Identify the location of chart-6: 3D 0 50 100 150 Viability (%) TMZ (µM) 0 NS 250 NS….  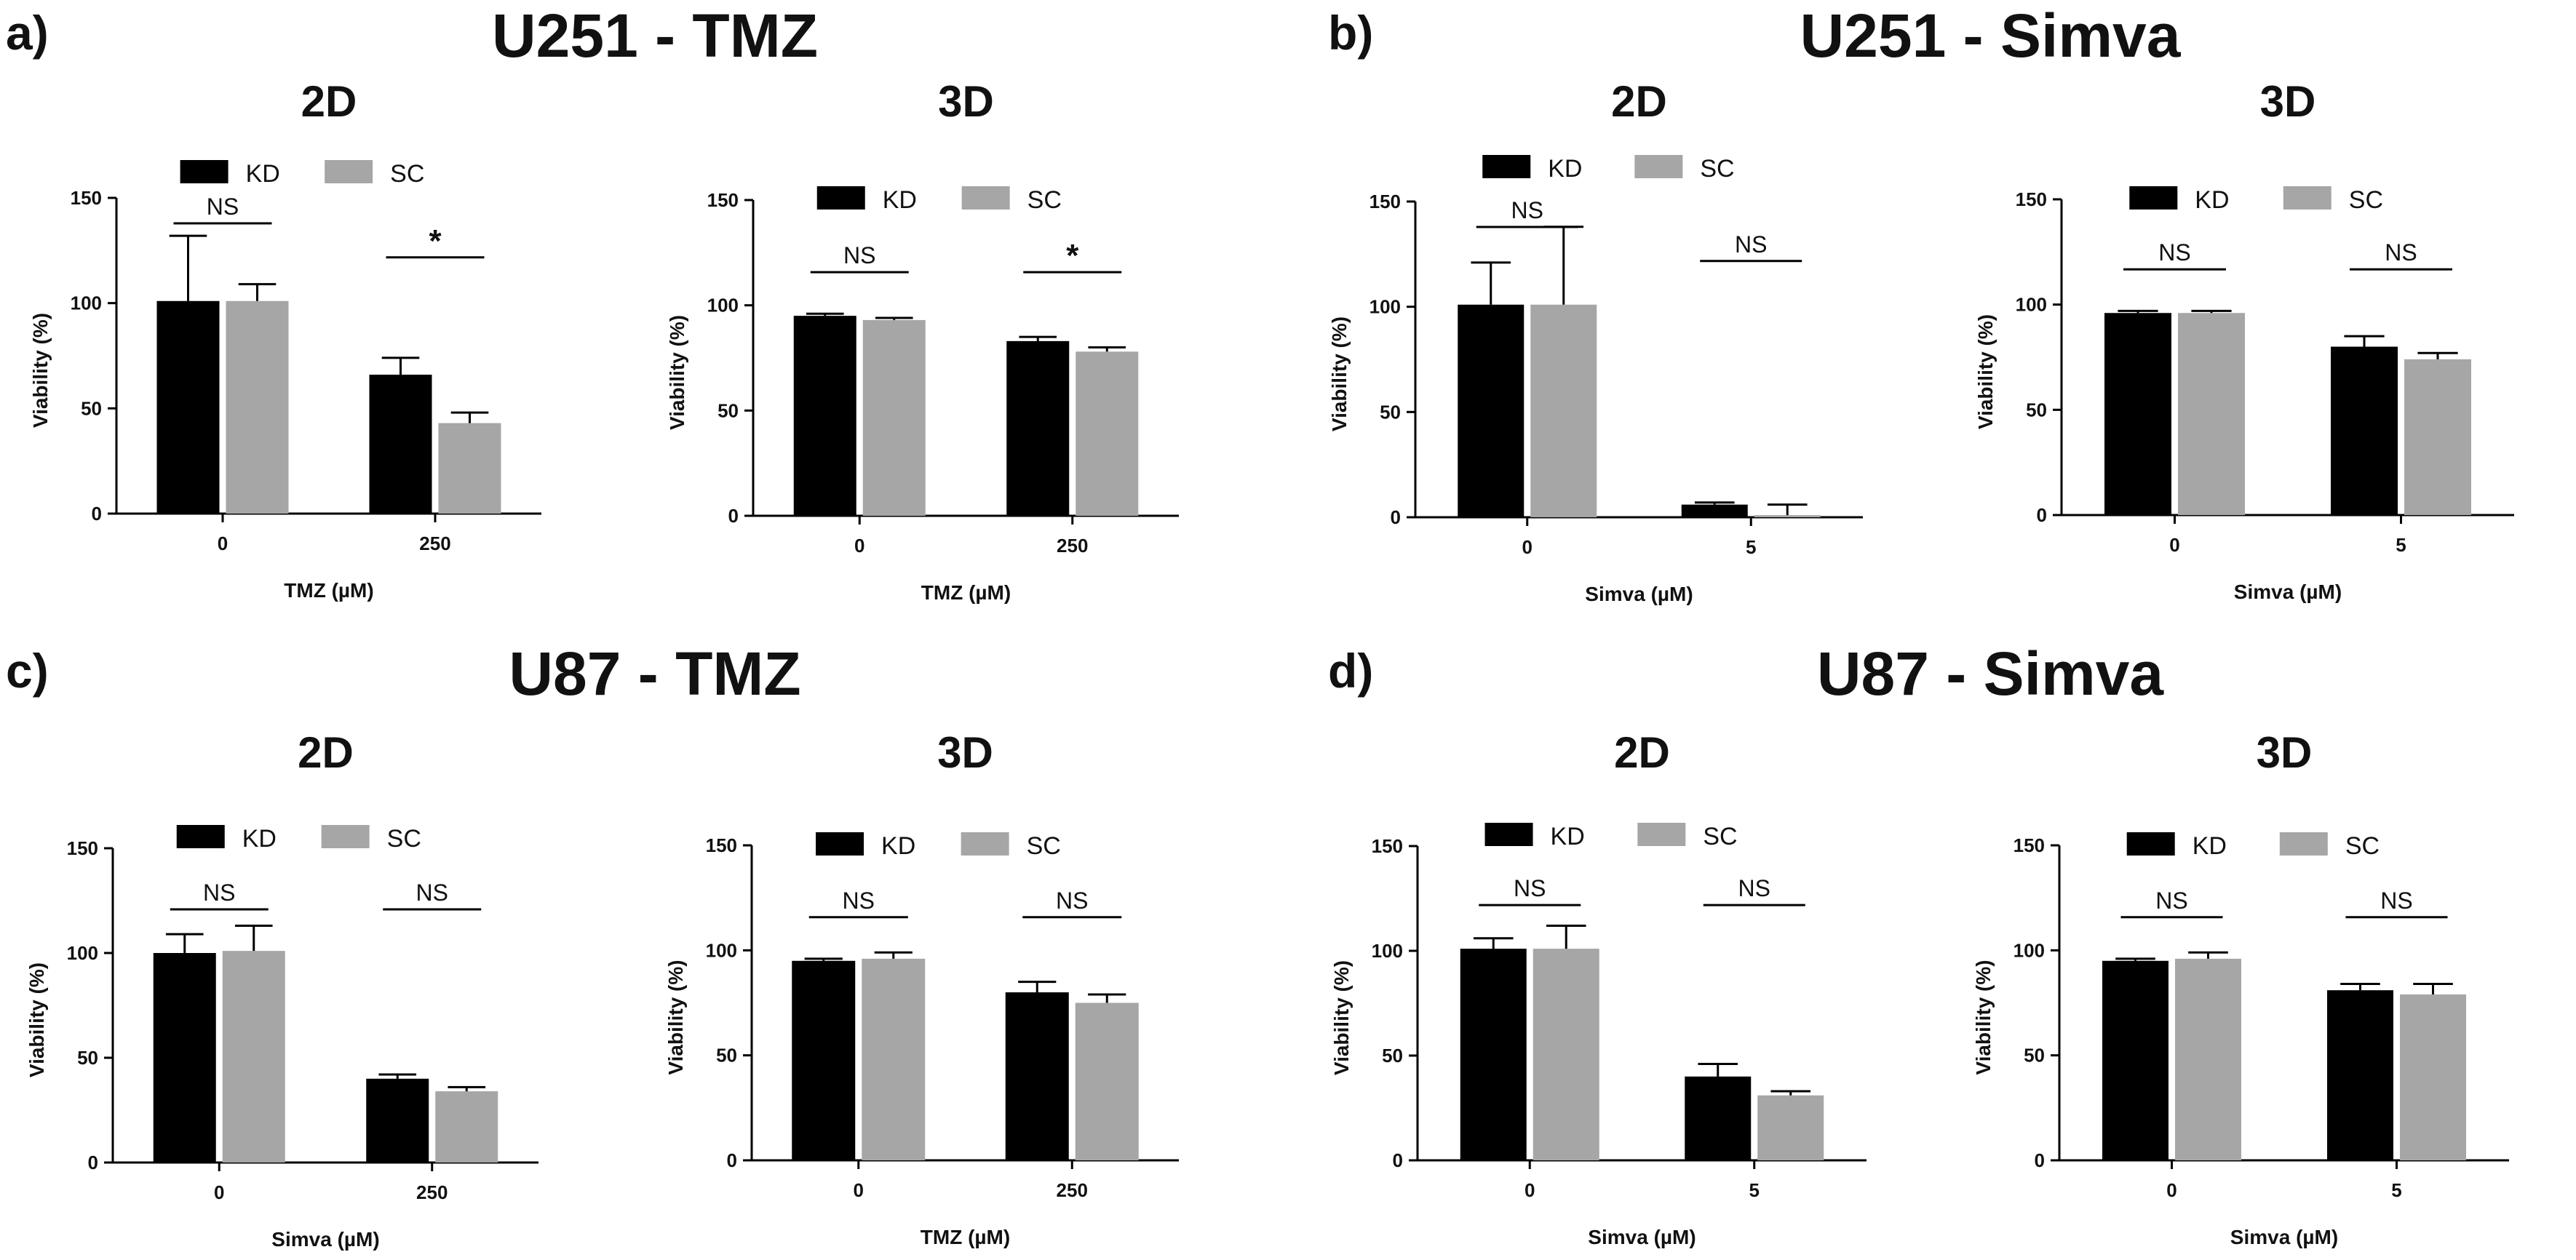
(921, 988).